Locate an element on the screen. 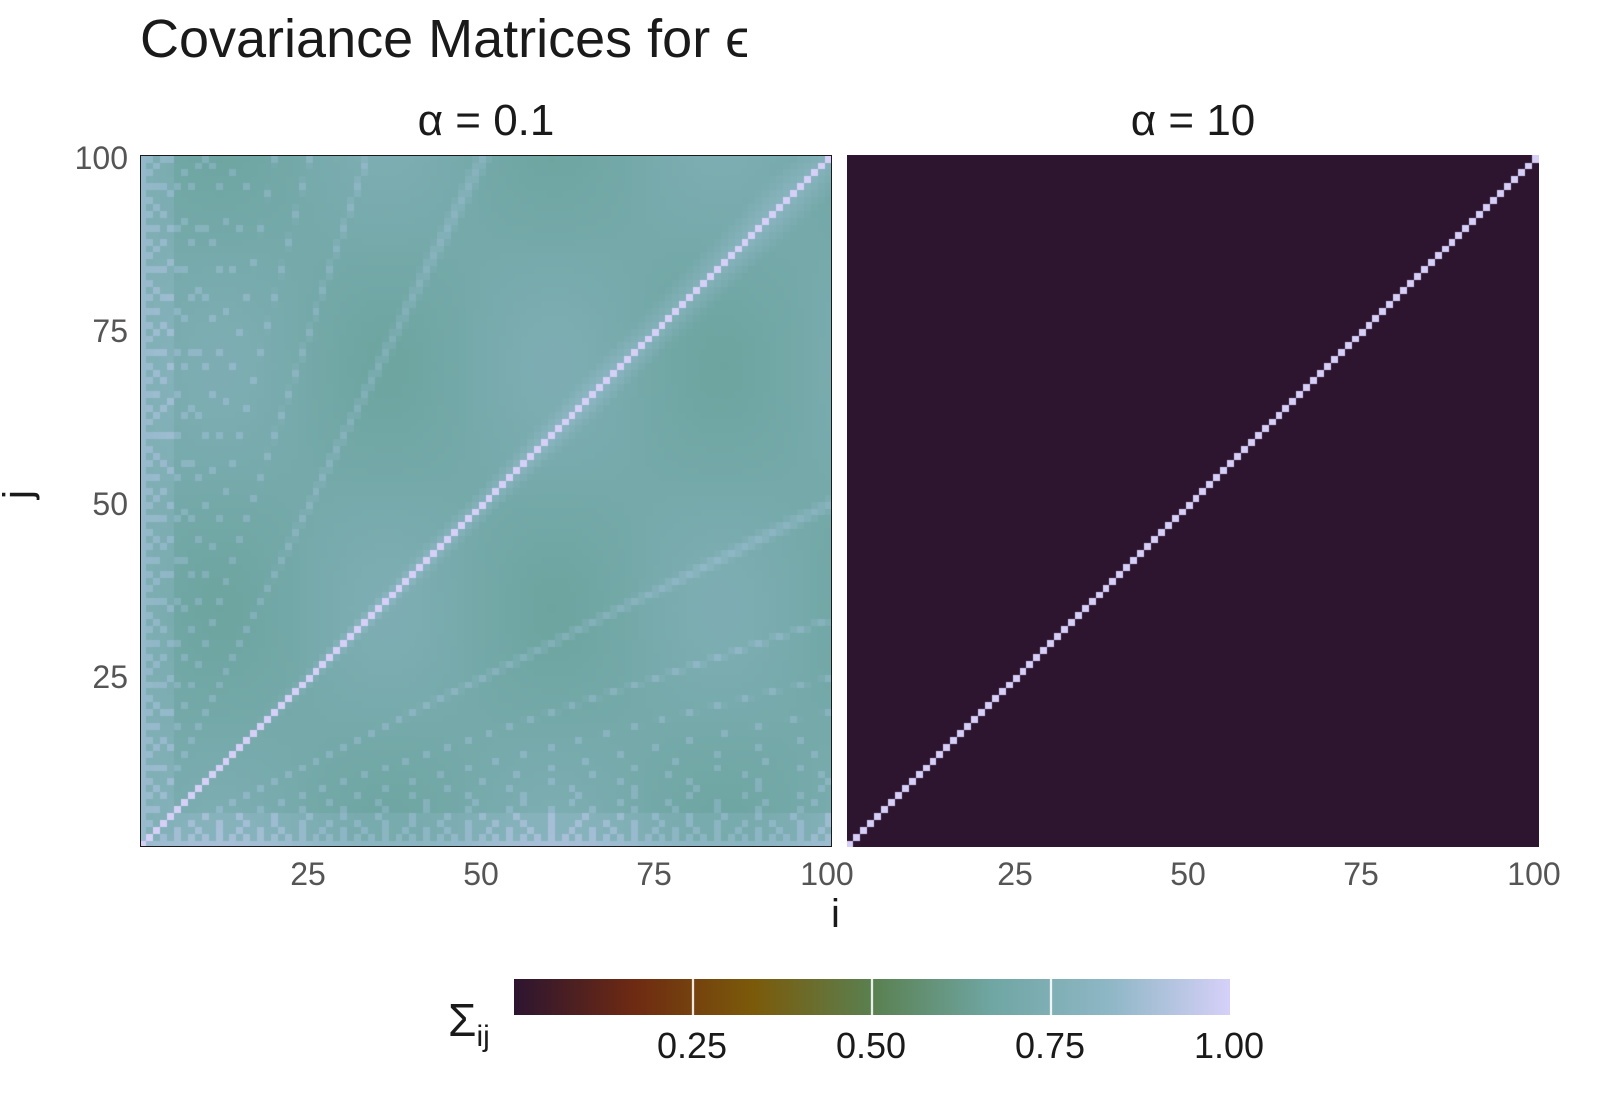 This screenshot has height=1100, width=1598. colorbar-tick-label: 0.75 is located at coordinates (1050, 1045).